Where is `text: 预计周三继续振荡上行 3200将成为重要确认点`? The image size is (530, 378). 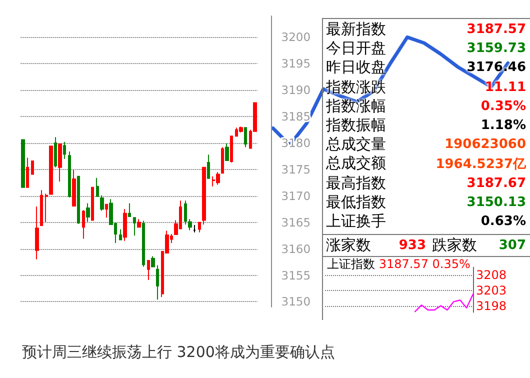
text: 预计周三继续振荡上行 3200将成为重要确认点 is located at coordinates (178, 352).